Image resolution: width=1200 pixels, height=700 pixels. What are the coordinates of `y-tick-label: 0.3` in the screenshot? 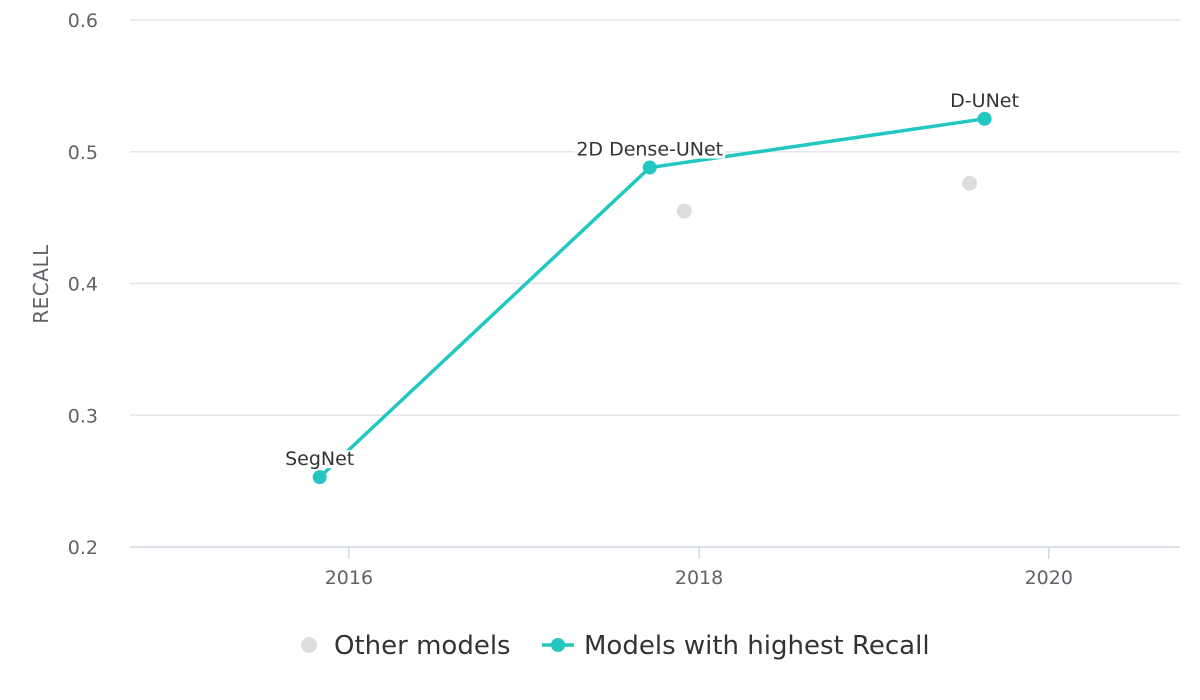 It's located at (83, 416).